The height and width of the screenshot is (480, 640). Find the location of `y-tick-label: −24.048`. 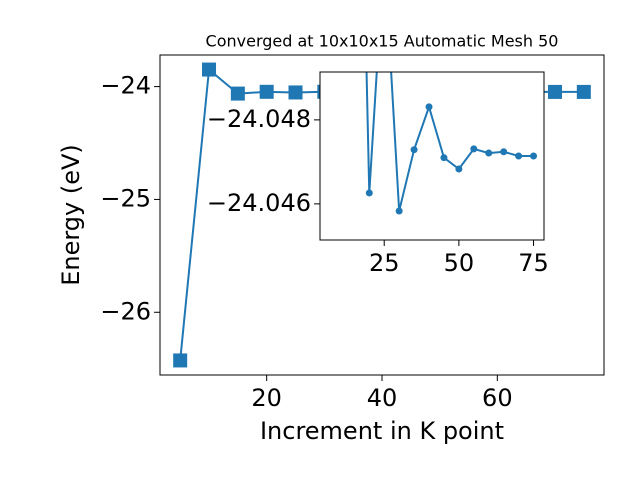

y-tick-label: −24.048 is located at coordinates (259, 119).